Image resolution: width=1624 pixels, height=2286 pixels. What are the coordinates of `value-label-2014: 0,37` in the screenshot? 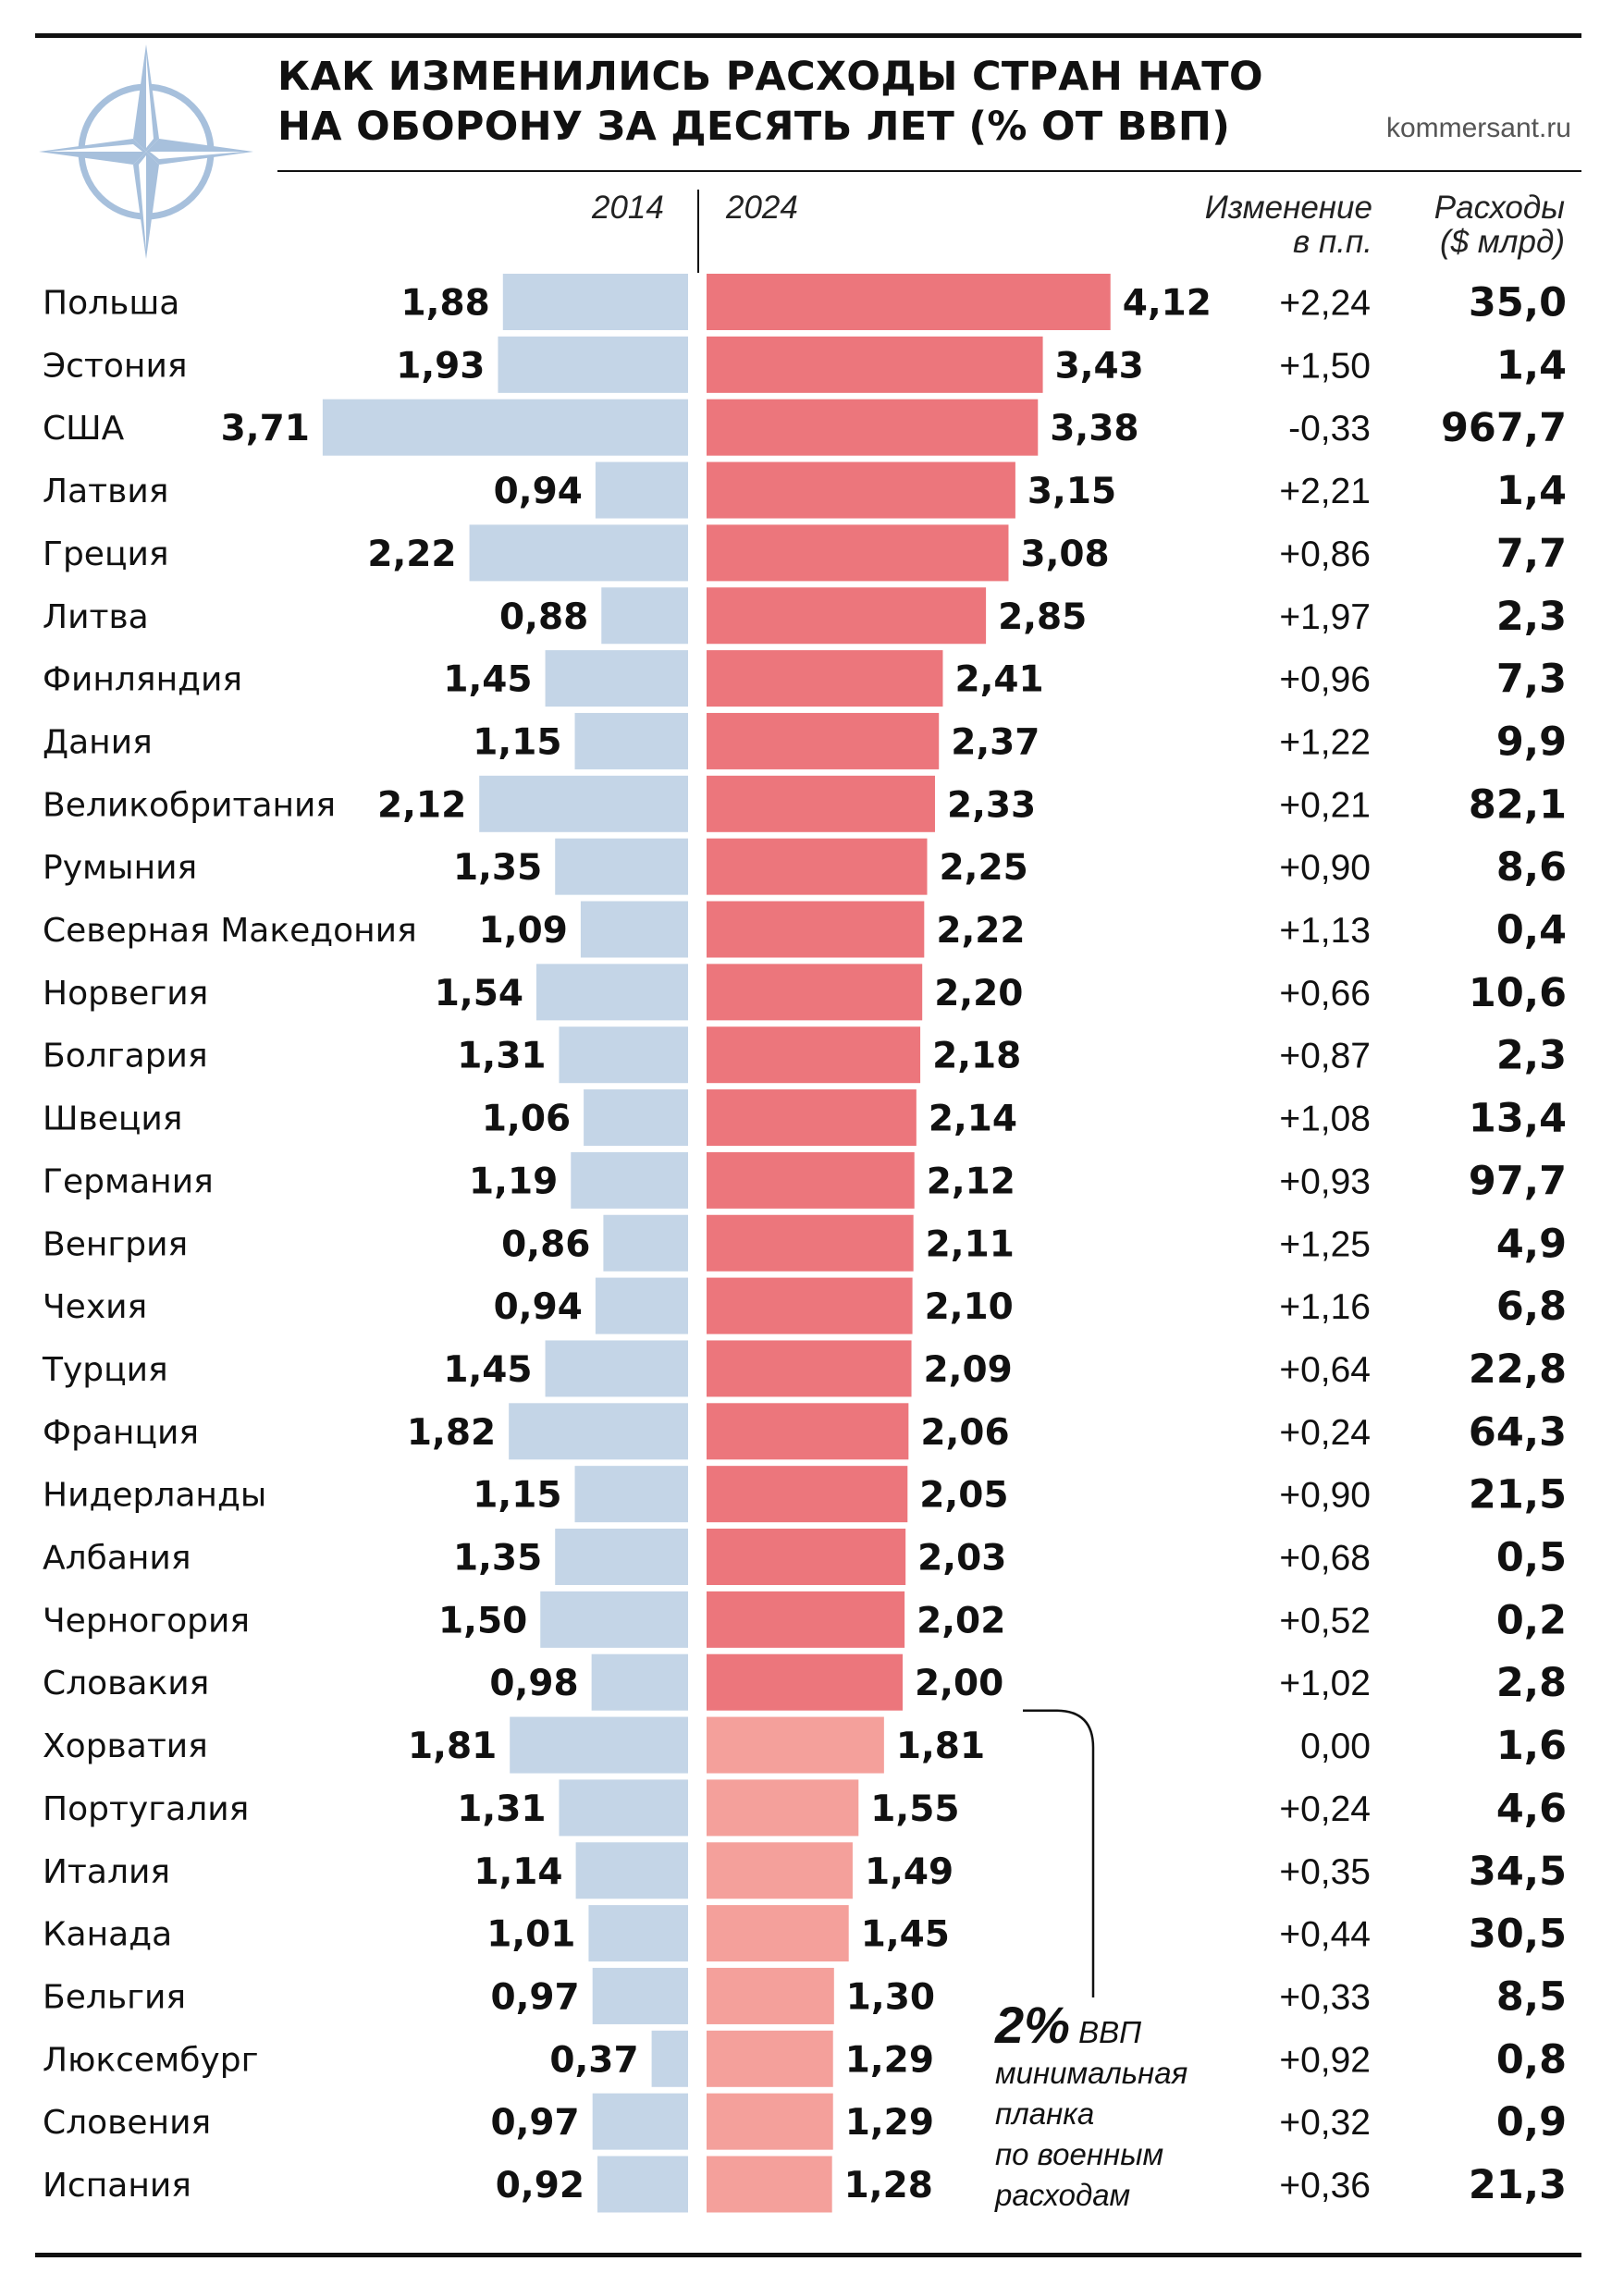 It's located at (593, 2060).